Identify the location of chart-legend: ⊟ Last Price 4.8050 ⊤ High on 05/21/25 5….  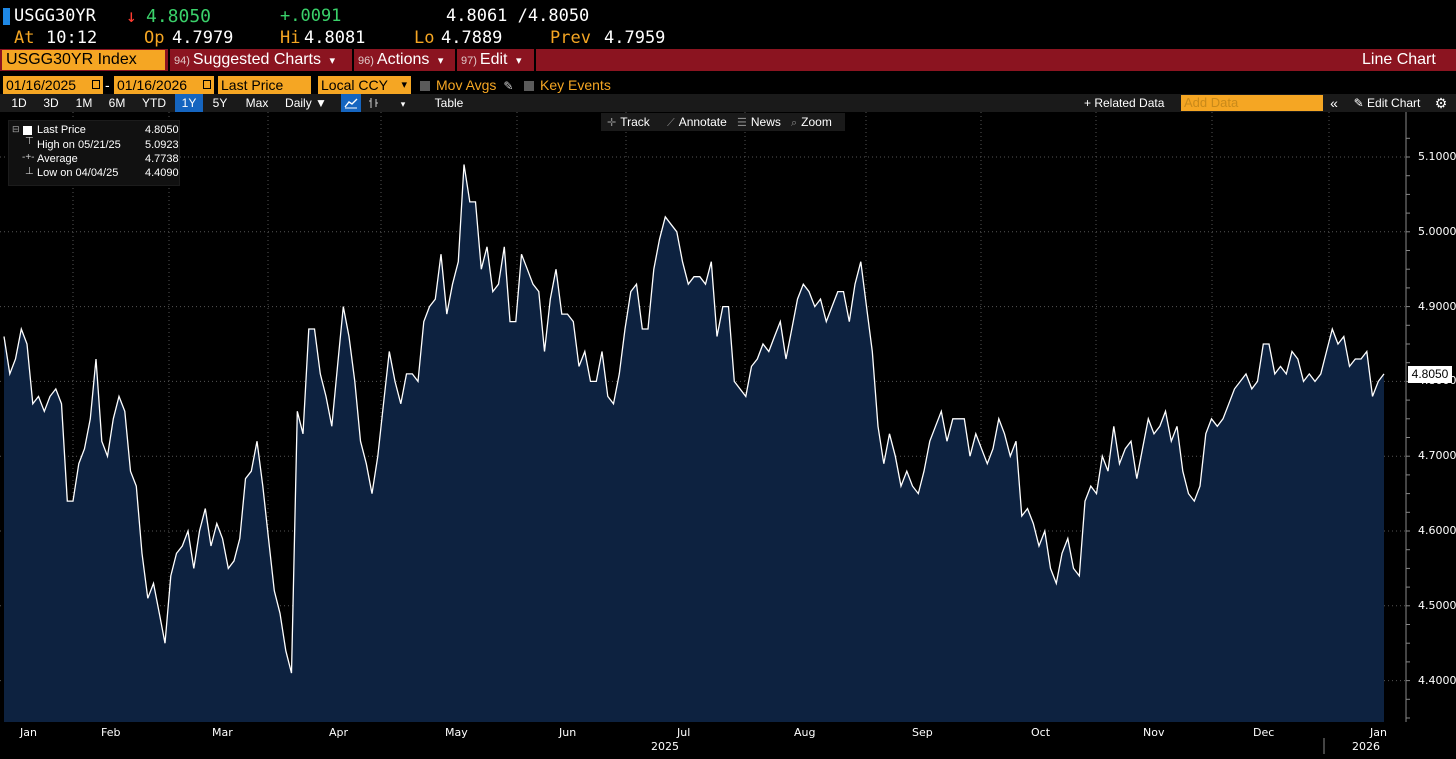
(94, 153).